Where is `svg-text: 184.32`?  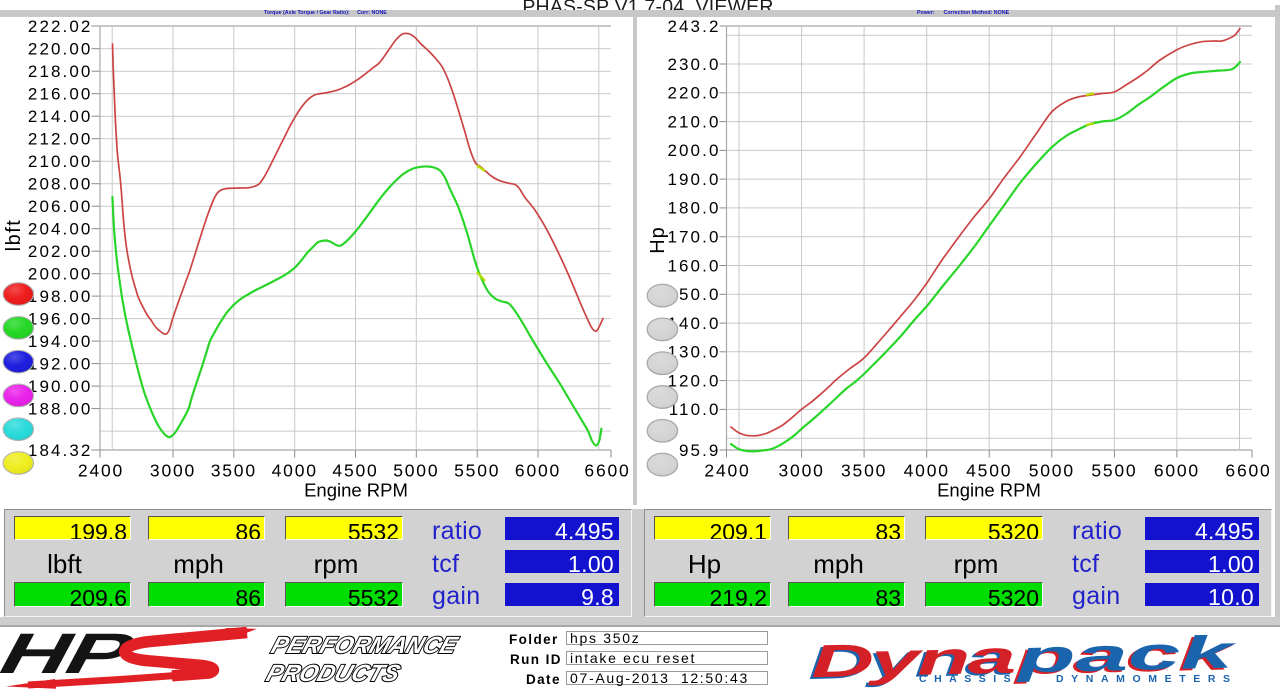
svg-text: 184.32 is located at coordinates (60, 450).